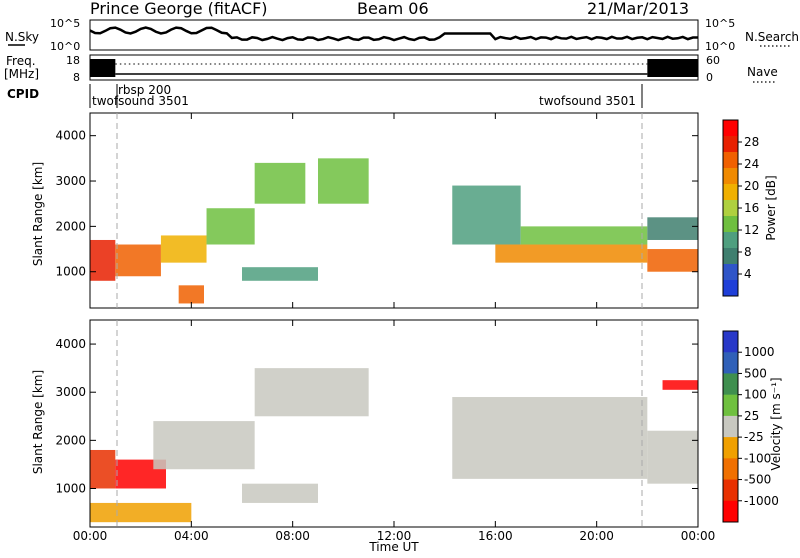 Image resolution: width=800 pixels, height=558 pixels. Describe the element at coordinates (73, 60) in the screenshot. I see `freq-tick-top: 18` at that location.